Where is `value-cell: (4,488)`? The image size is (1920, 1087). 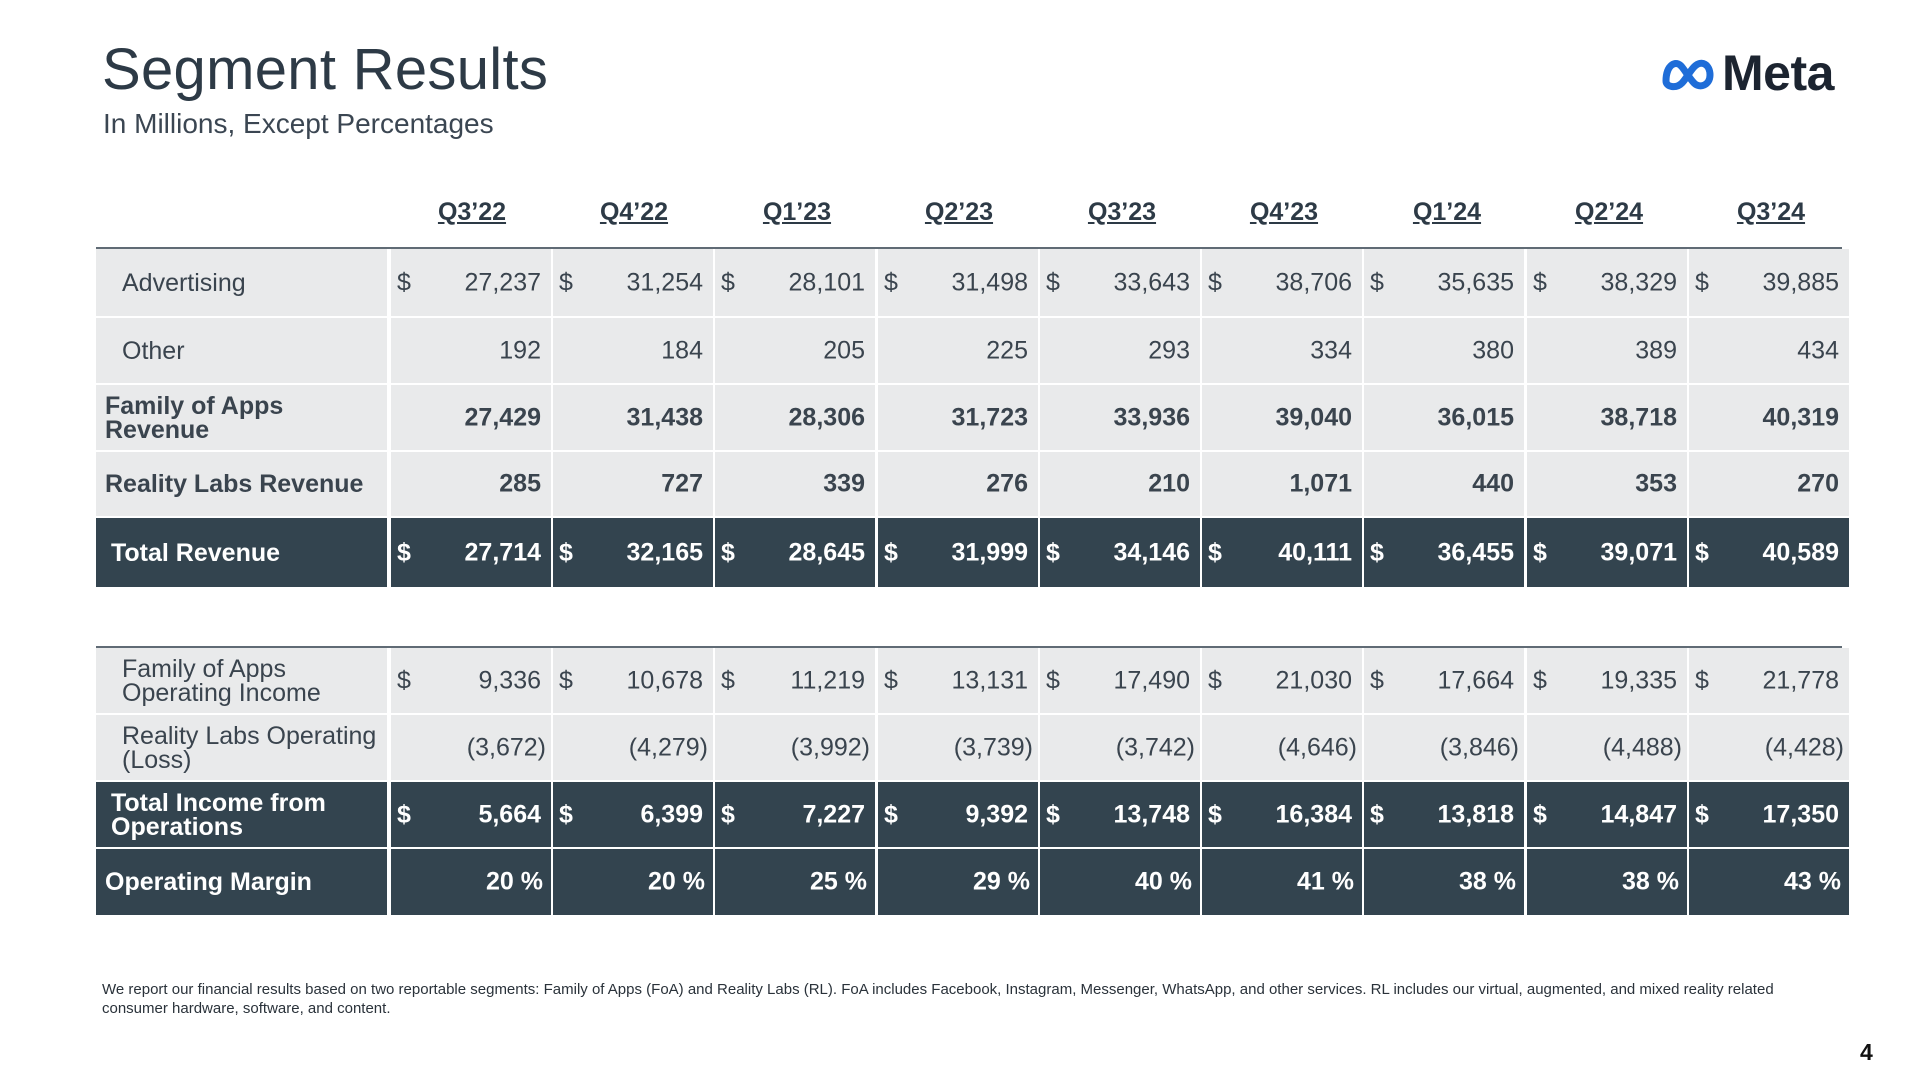 value-cell: (4,488) is located at coordinates (1607, 747).